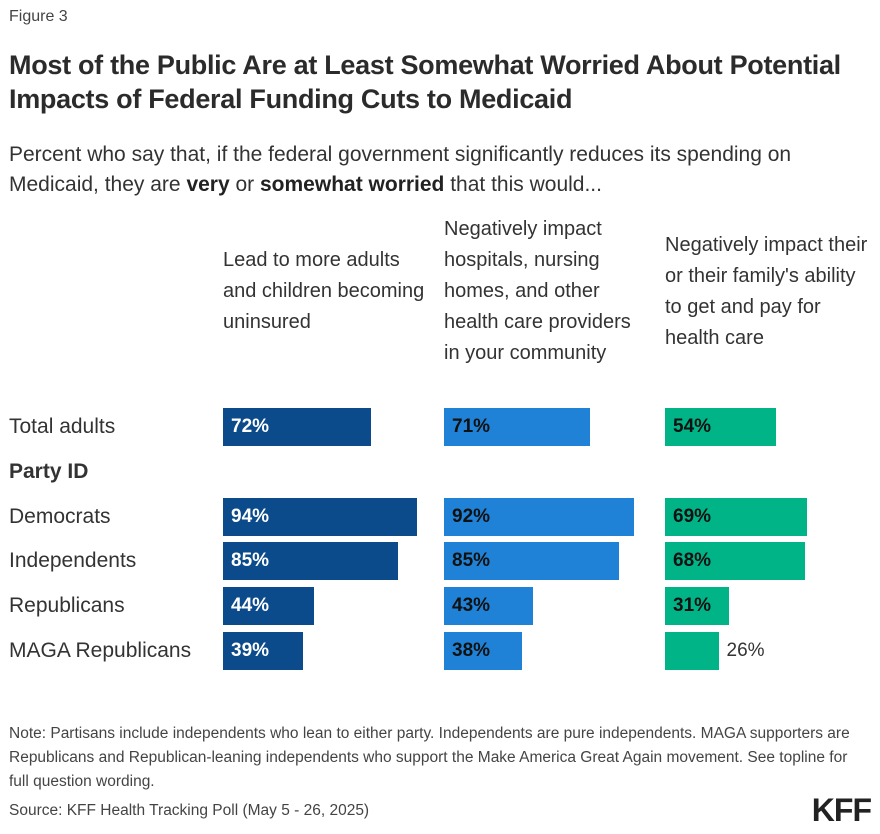 This screenshot has height=834, width=880. I want to click on data-label-republicans-series-1: 44%, so click(250, 605).